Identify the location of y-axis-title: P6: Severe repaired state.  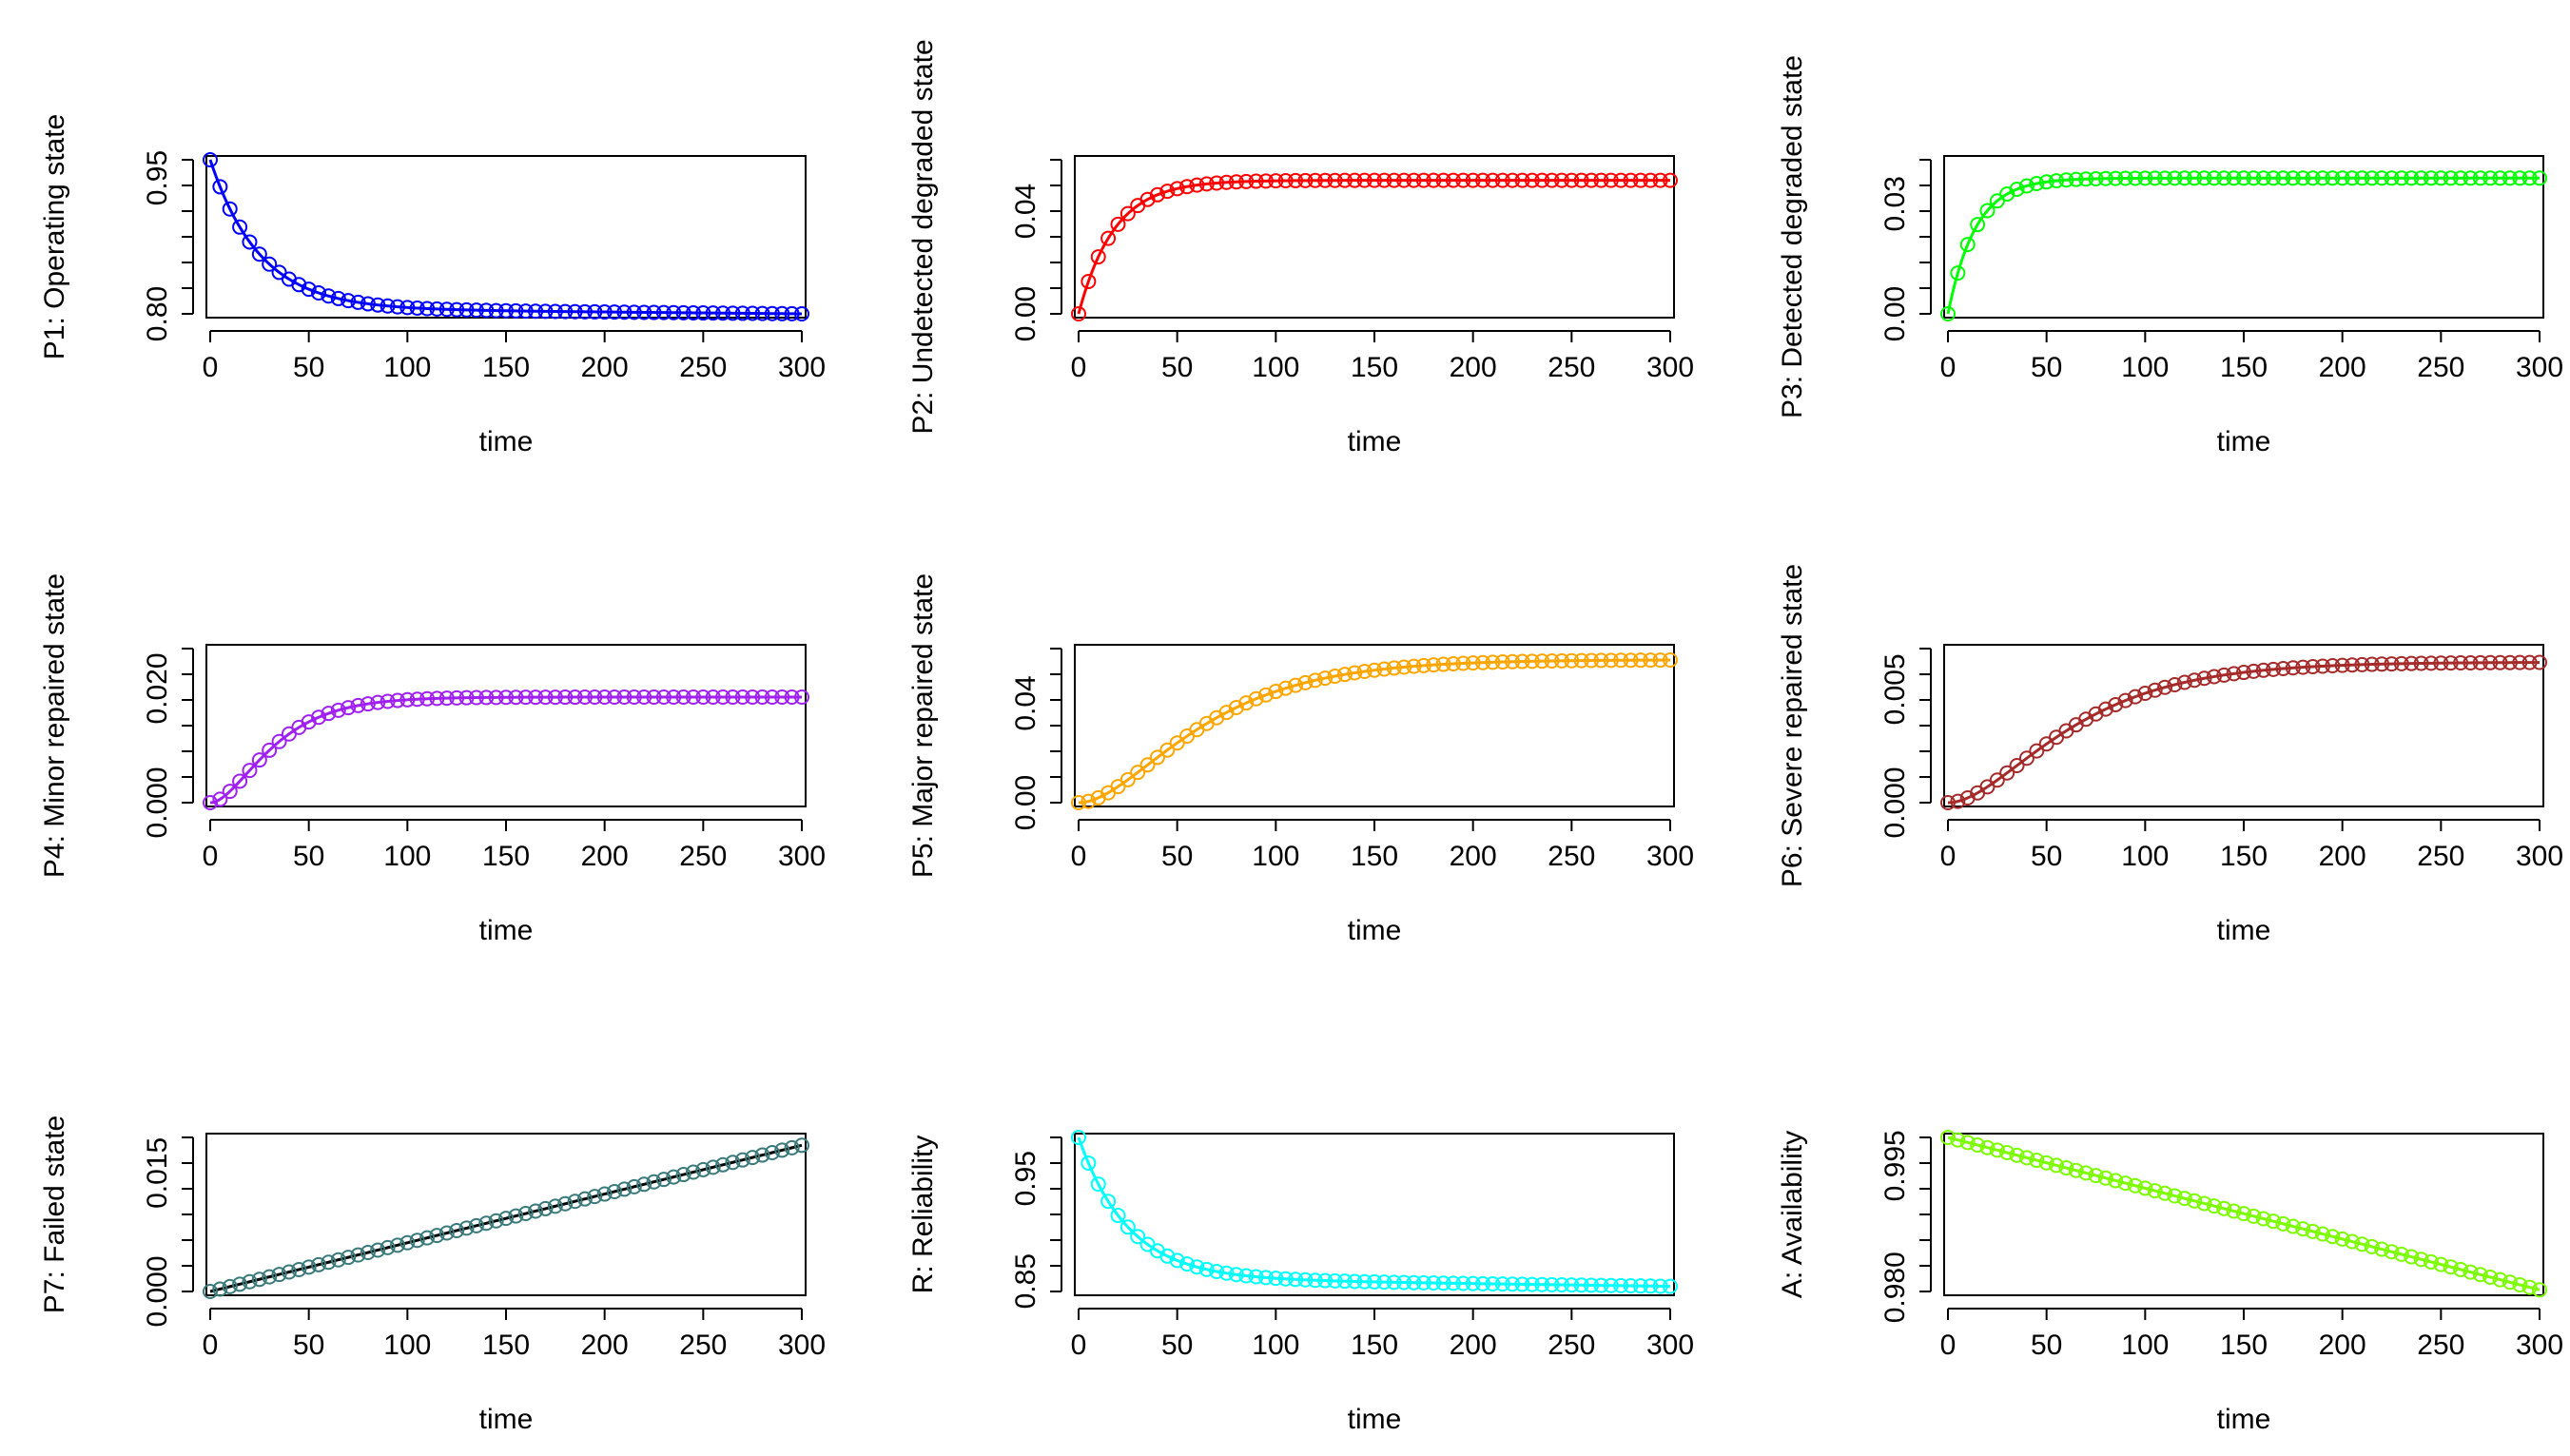
(1793, 726).